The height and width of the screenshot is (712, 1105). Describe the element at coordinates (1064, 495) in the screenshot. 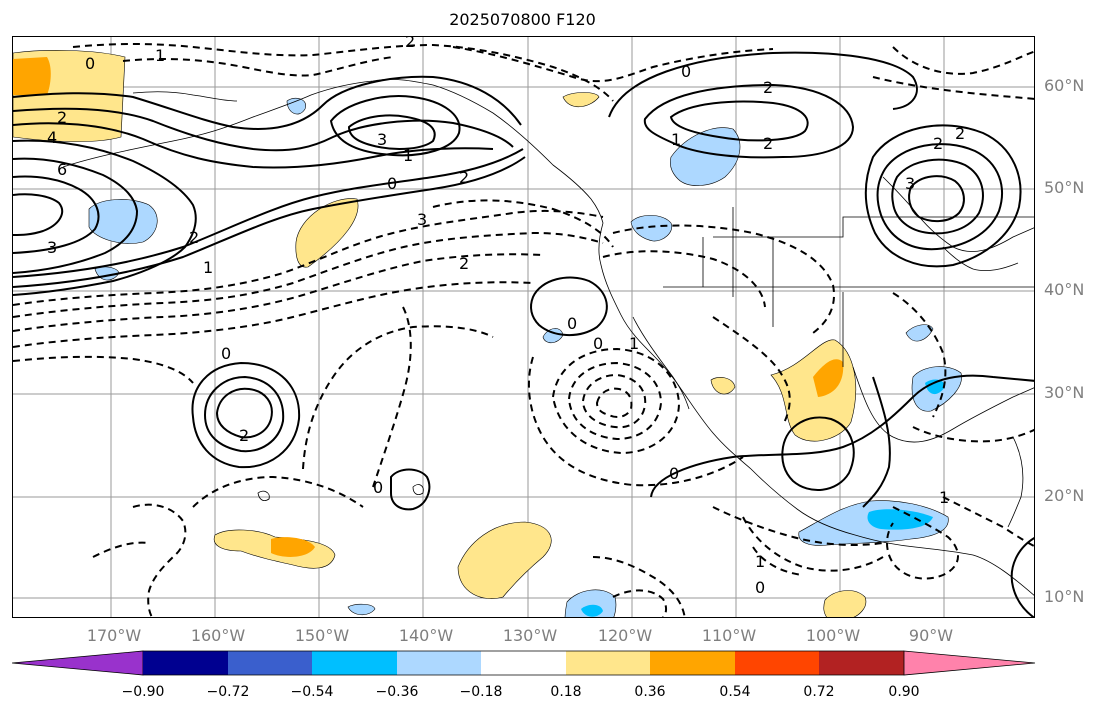

I see `lat-label-20n: 20°N` at that location.